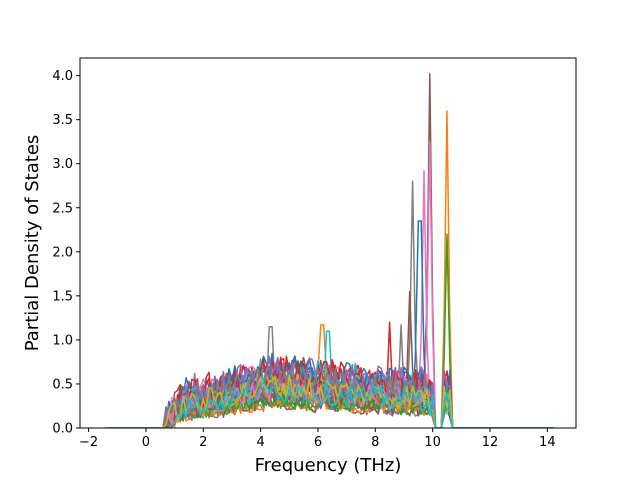 The image size is (640, 480). What do you see at coordinates (260, 442) in the screenshot?
I see `x-tick-label: 4` at bounding box center [260, 442].